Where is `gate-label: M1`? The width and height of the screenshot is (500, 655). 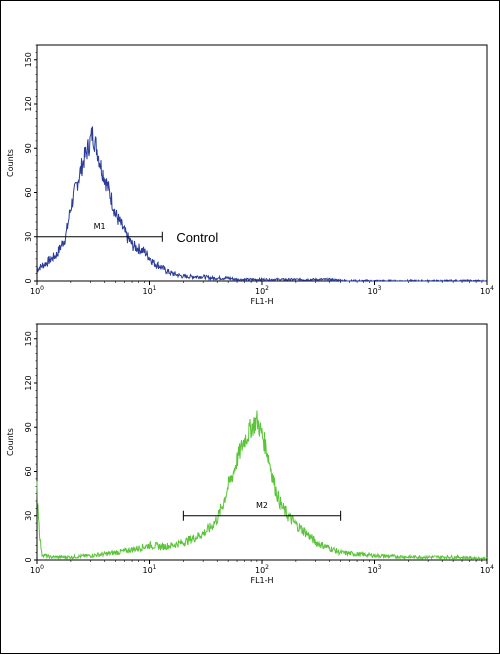 gate-label: M1 is located at coordinates (100, 226).